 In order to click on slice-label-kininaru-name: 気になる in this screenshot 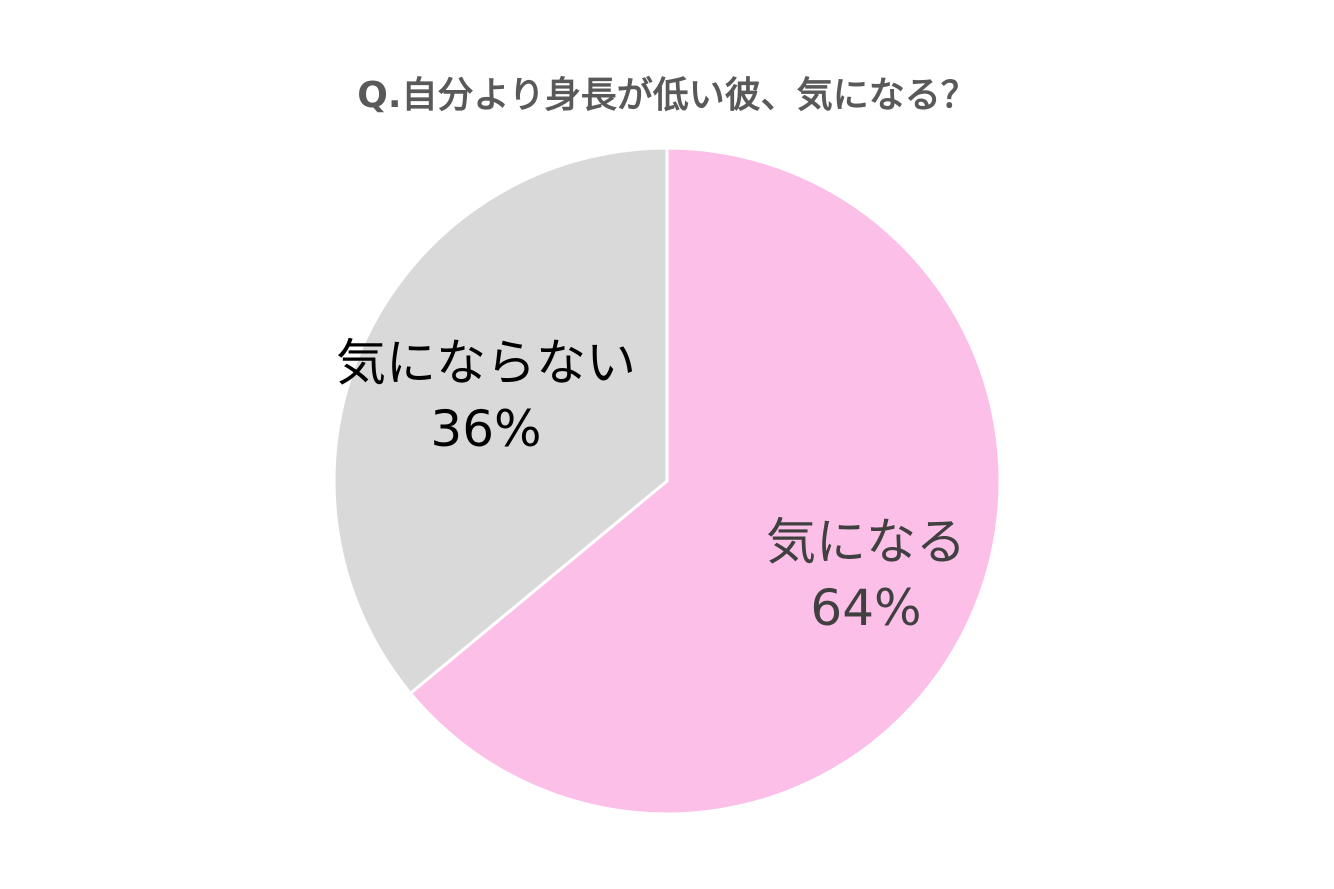, I will do `click(866, 542)`.